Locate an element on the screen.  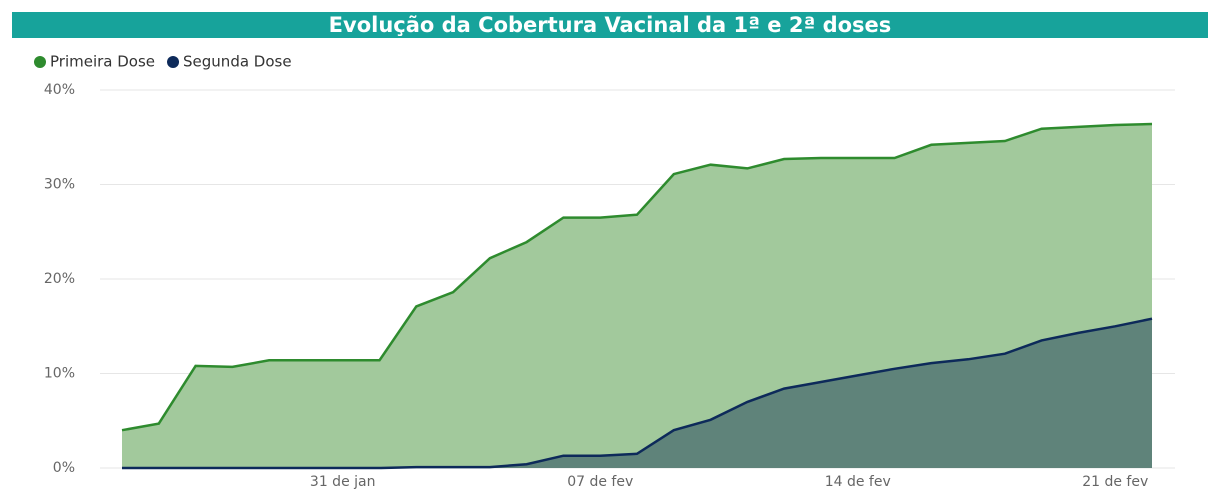
x-tick-label: 14 de fev is located at coordinates (858, 482).